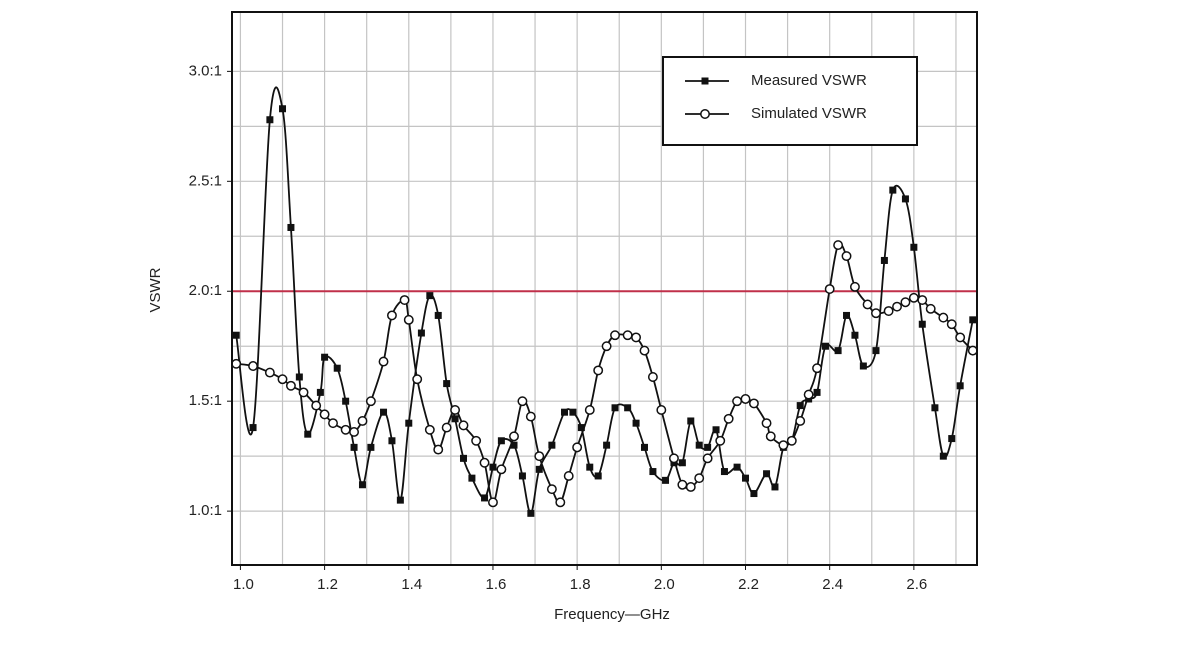 This screenshot has height=650, width=1200. Describe the element at coordinates (916, 584) in the screenshot. I see `x-tick-label: 2.6` at that location.